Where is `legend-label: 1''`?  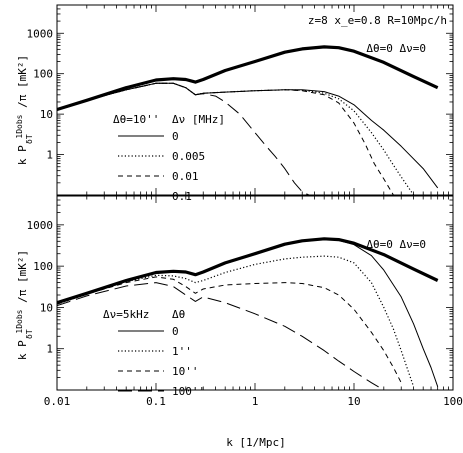
legend-label: 1'' is located at coordinates (182, 351).